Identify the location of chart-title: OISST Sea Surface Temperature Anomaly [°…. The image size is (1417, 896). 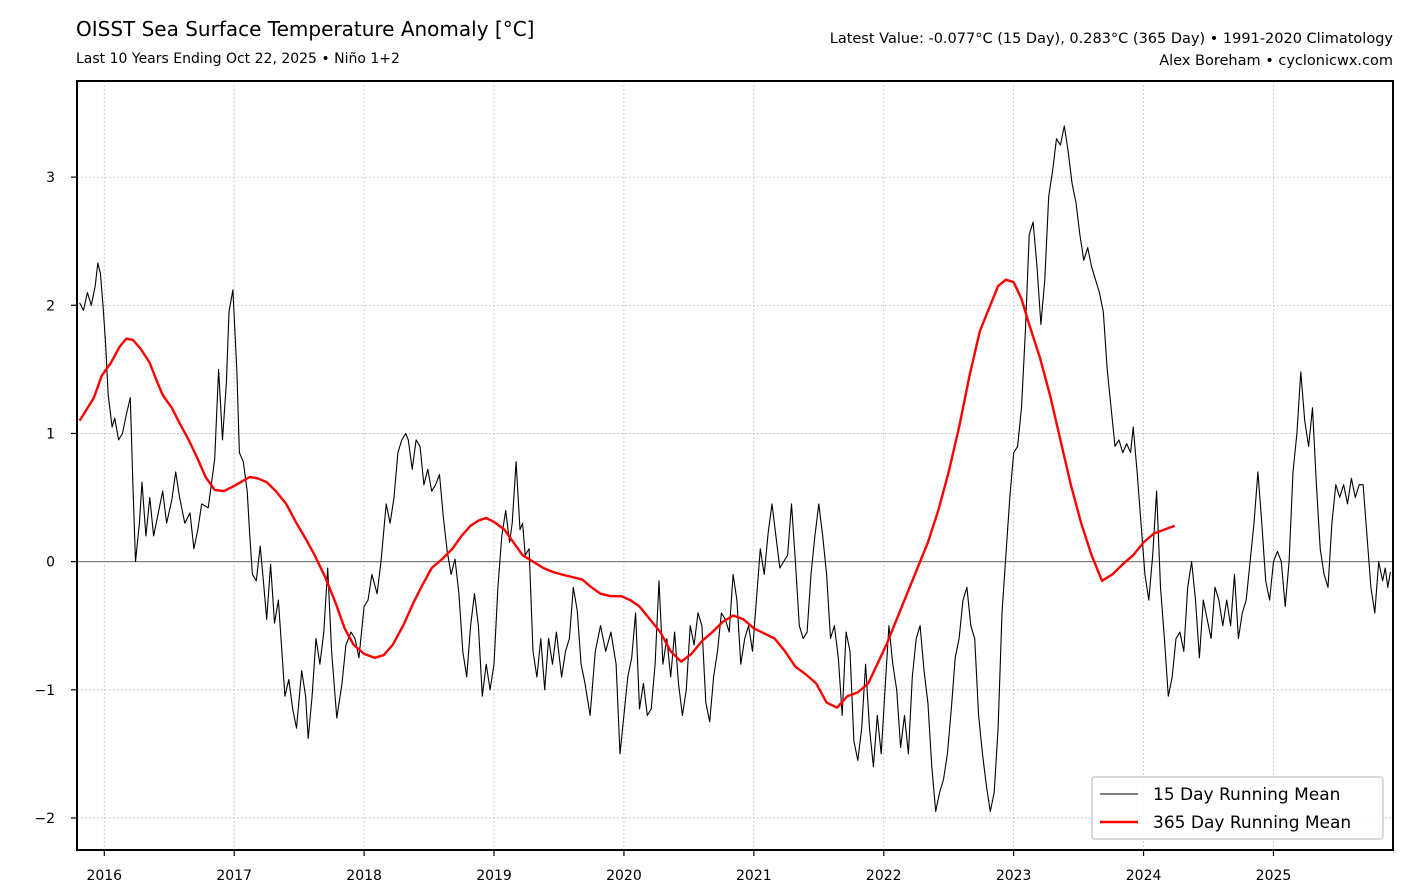
(305, 29).